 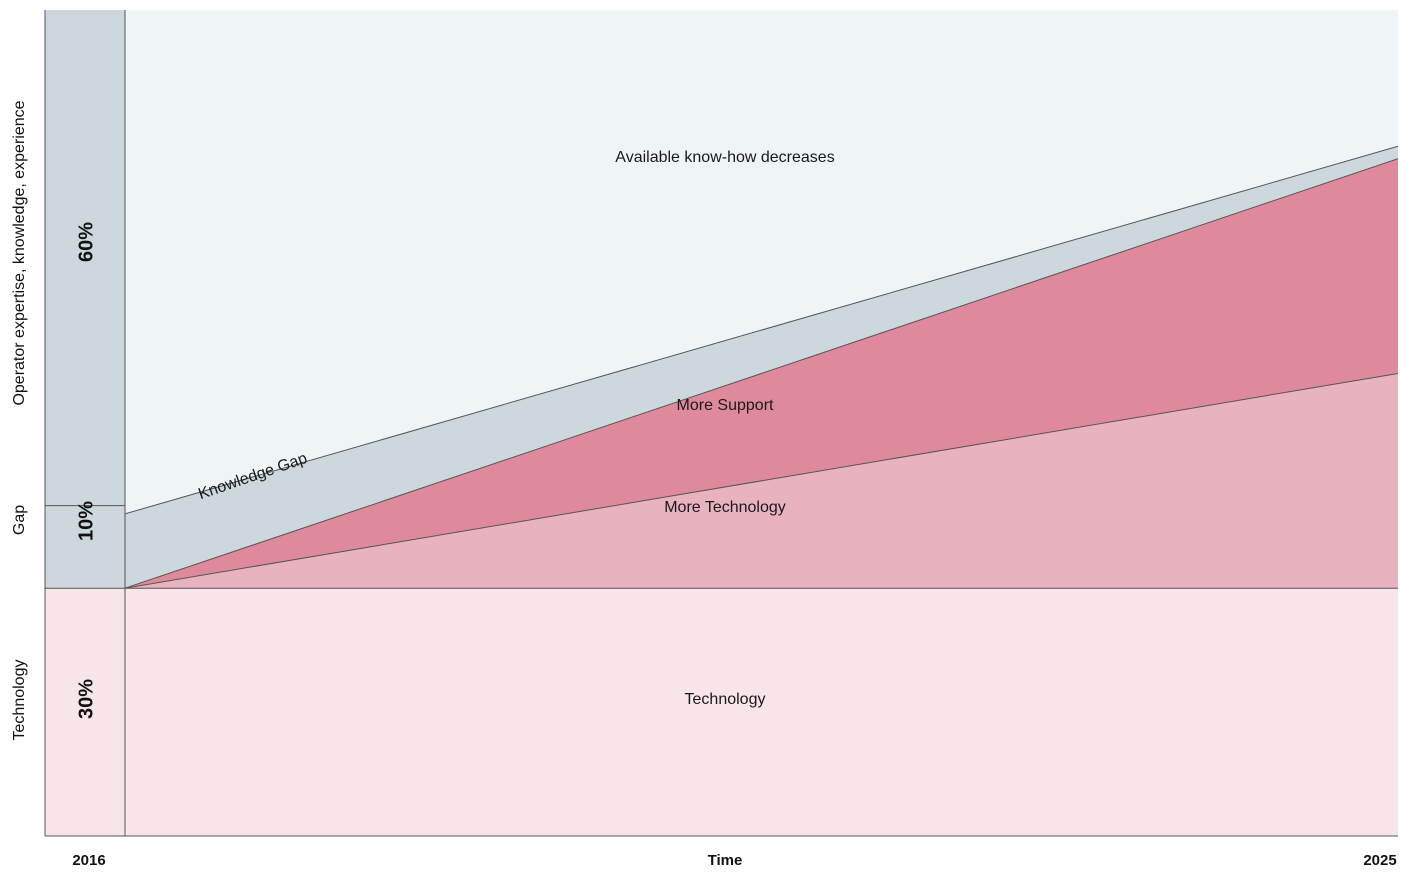 I want to click on start-column-upper, so click(x=85, y=299).